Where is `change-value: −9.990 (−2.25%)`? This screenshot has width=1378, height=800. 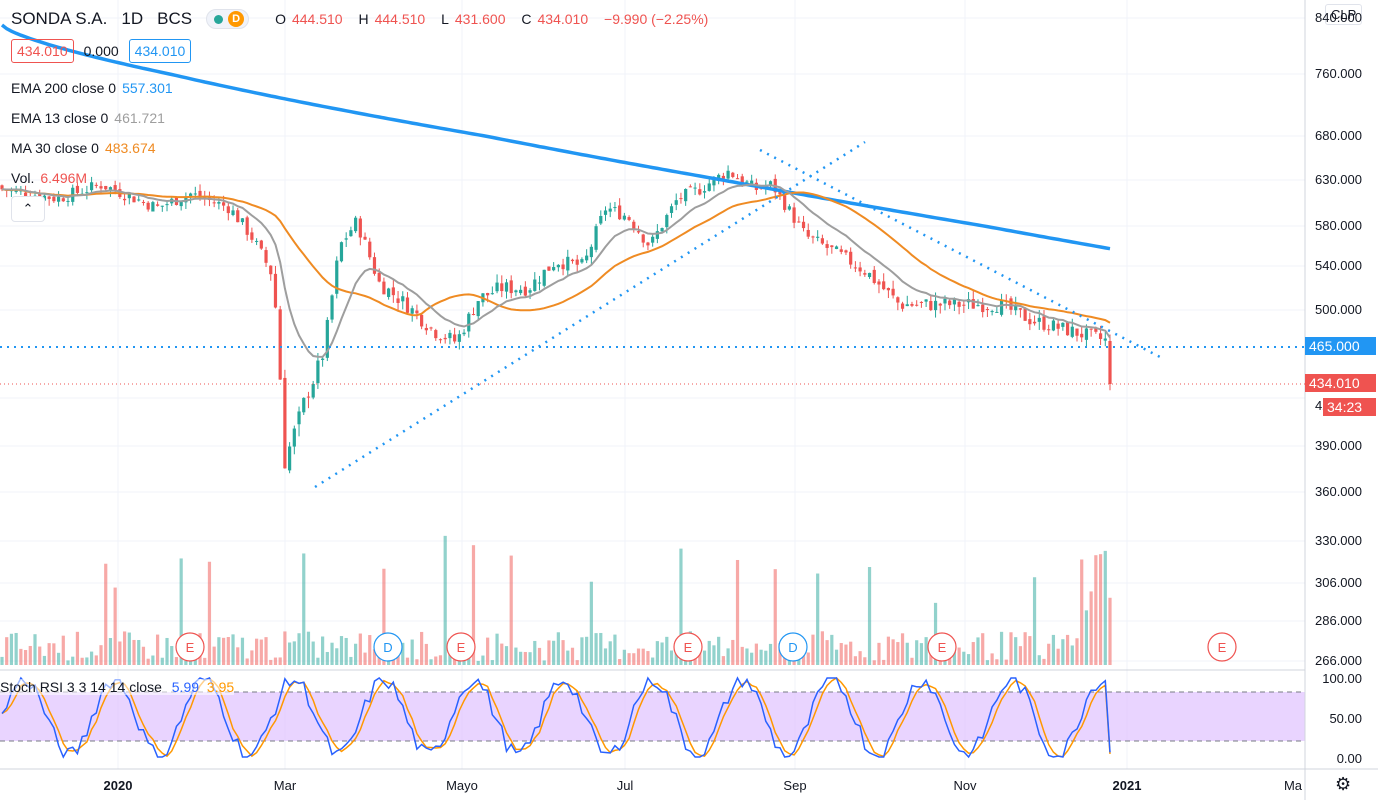
change-value: −9.990 (−2.25%) is located at coordinates (656, 19).